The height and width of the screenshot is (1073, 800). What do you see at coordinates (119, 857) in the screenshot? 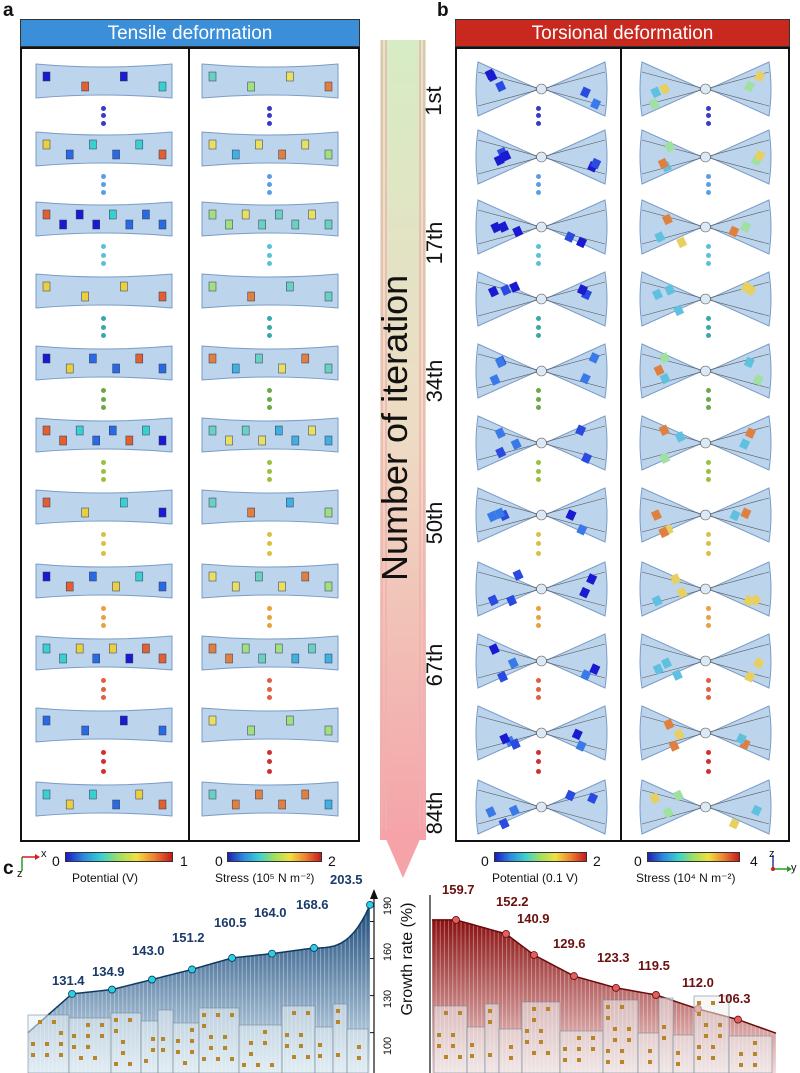
I see `cb1-bar` at bounding box center [119, 857].